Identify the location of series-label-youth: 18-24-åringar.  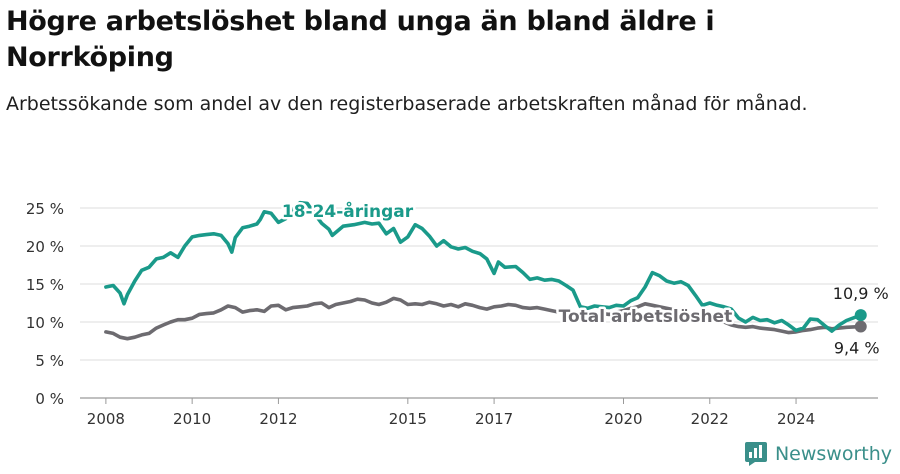
(348, 211).